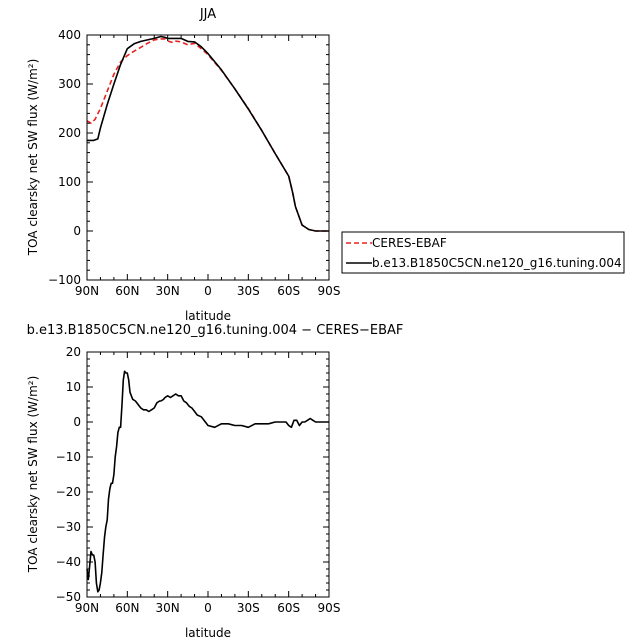 The width and height of the screenshot is (644, 644). I want to click on panel-bottom-y-tick-label: −50, so click(68, 597).